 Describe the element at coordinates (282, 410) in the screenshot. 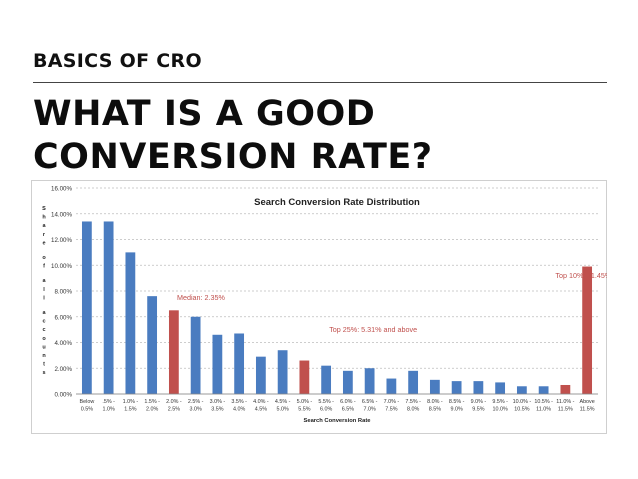

I see `x-tick-label: 5.0%` at that location.